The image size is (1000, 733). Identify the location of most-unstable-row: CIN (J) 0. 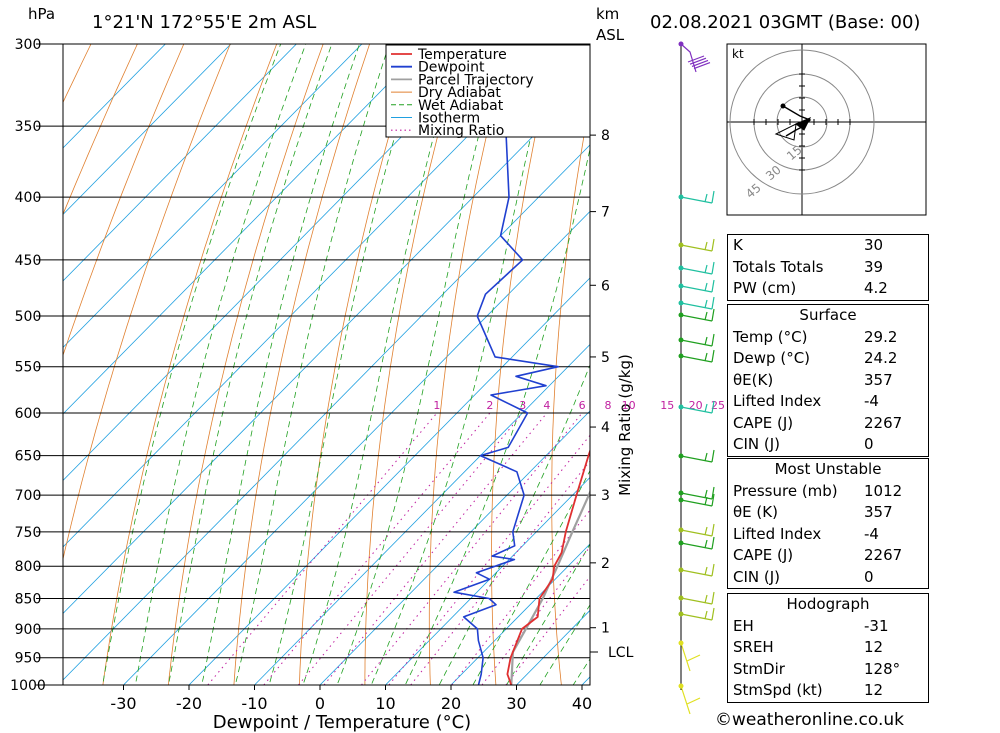
(828, 578).